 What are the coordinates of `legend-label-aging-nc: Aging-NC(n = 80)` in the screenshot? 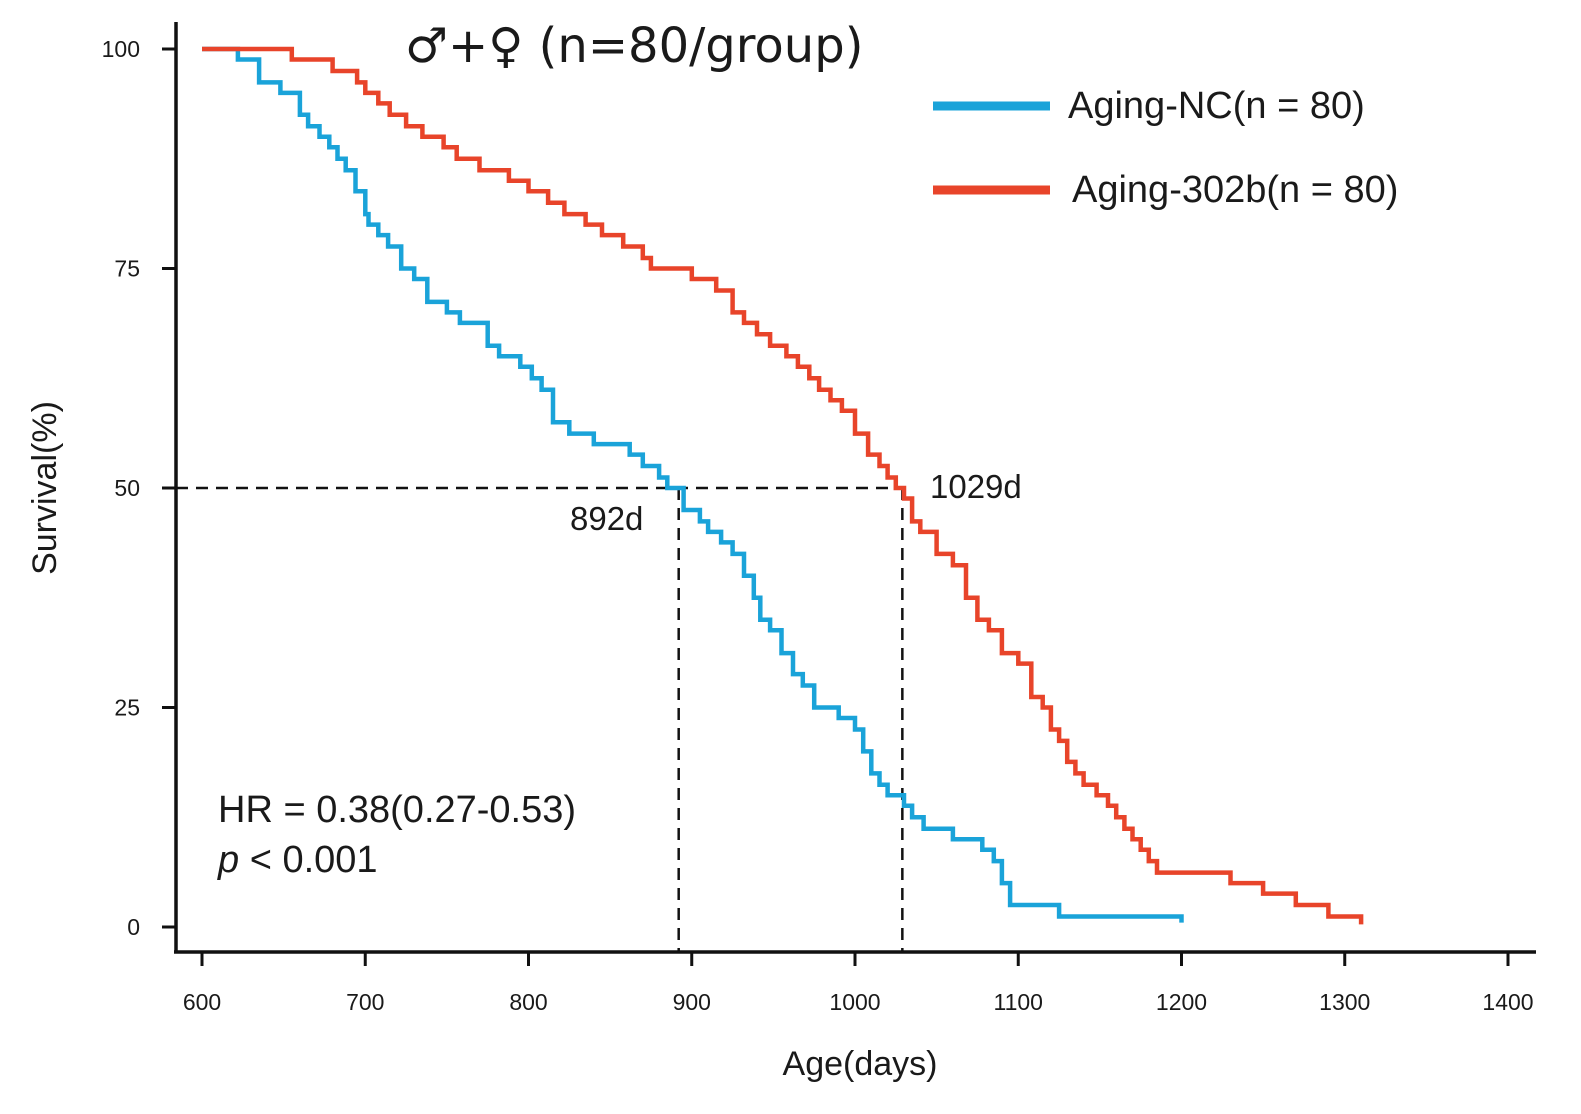 It's located at (1216, 106).